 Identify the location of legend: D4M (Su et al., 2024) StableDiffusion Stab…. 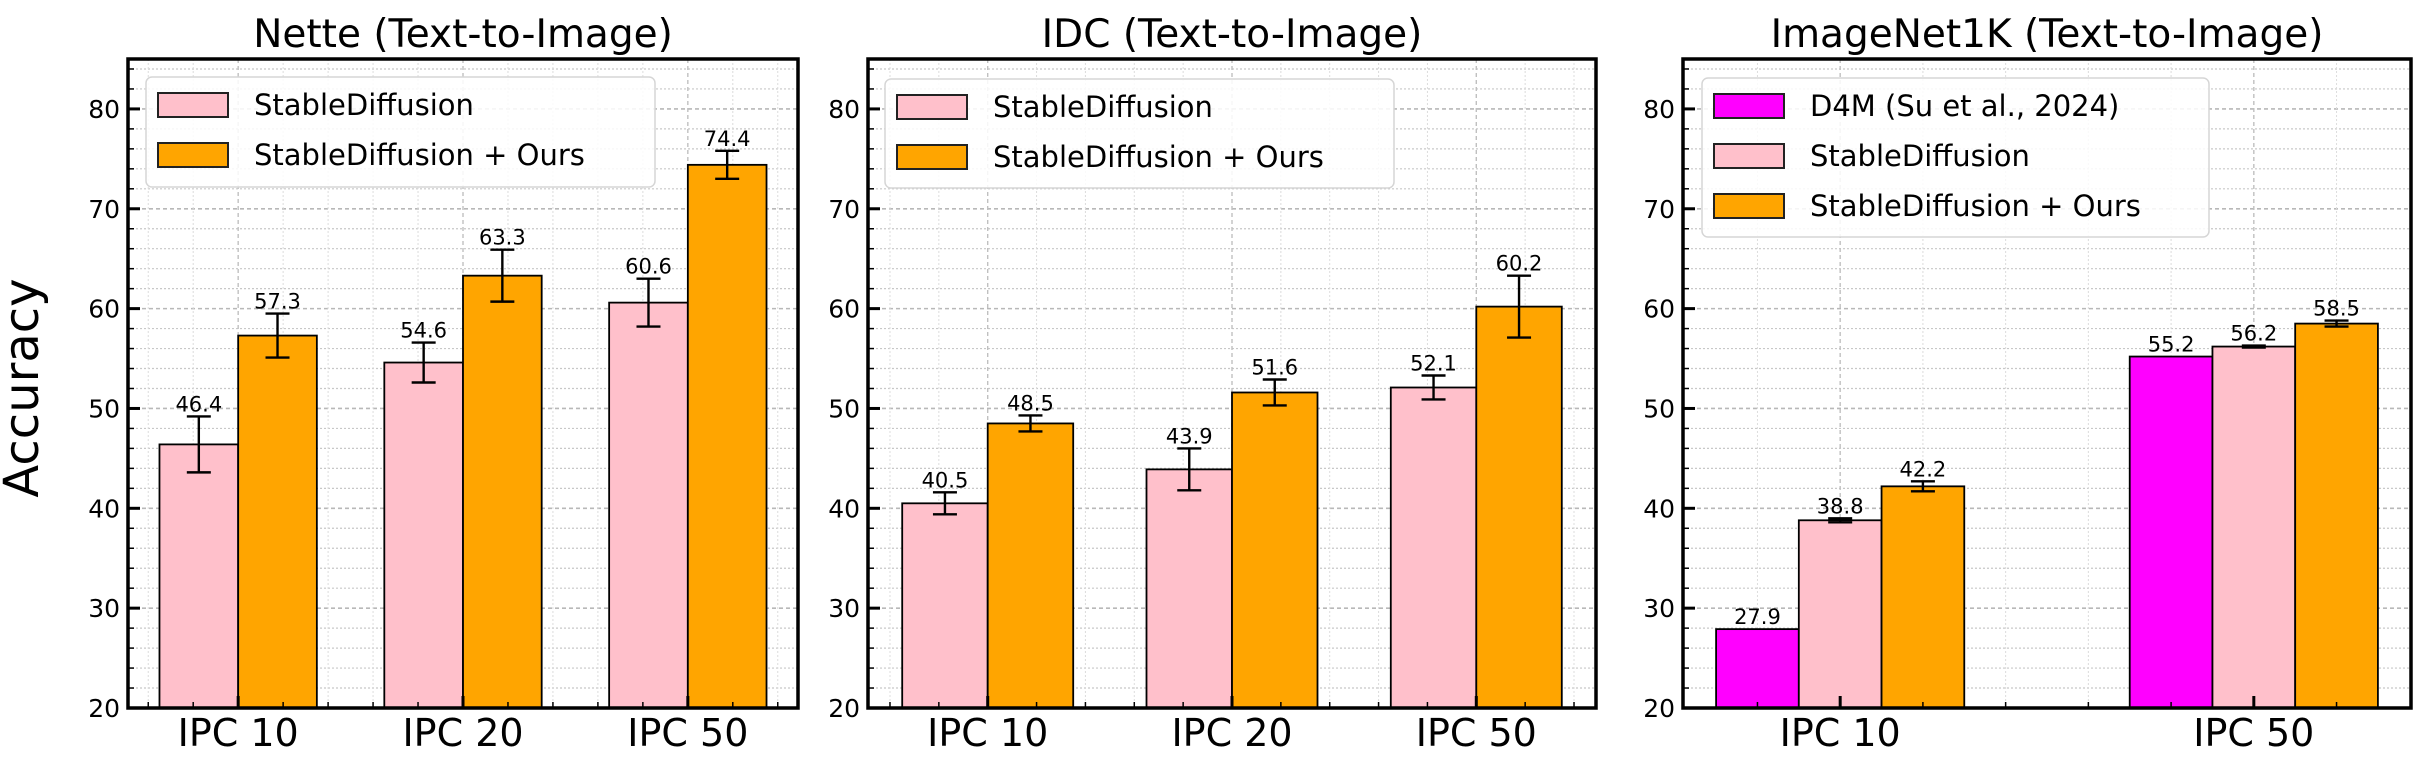
(1955, 157).